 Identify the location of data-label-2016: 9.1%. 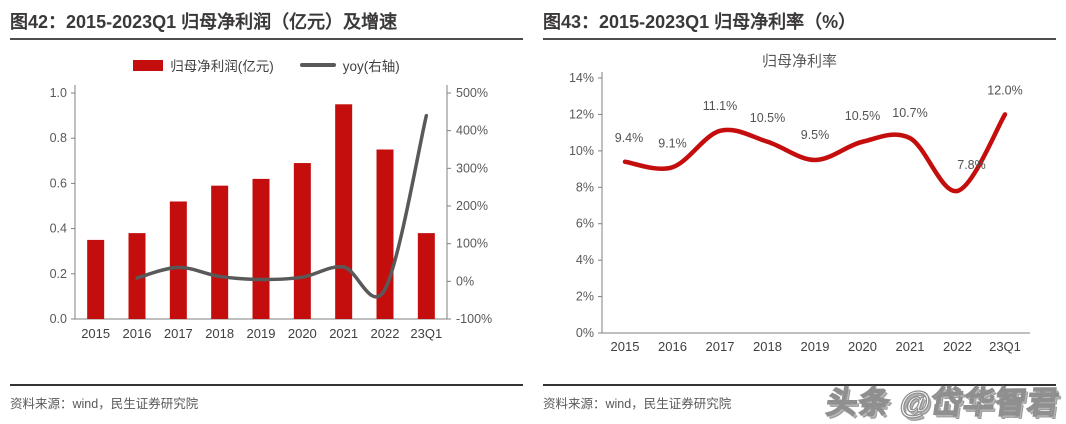
(672, 143).